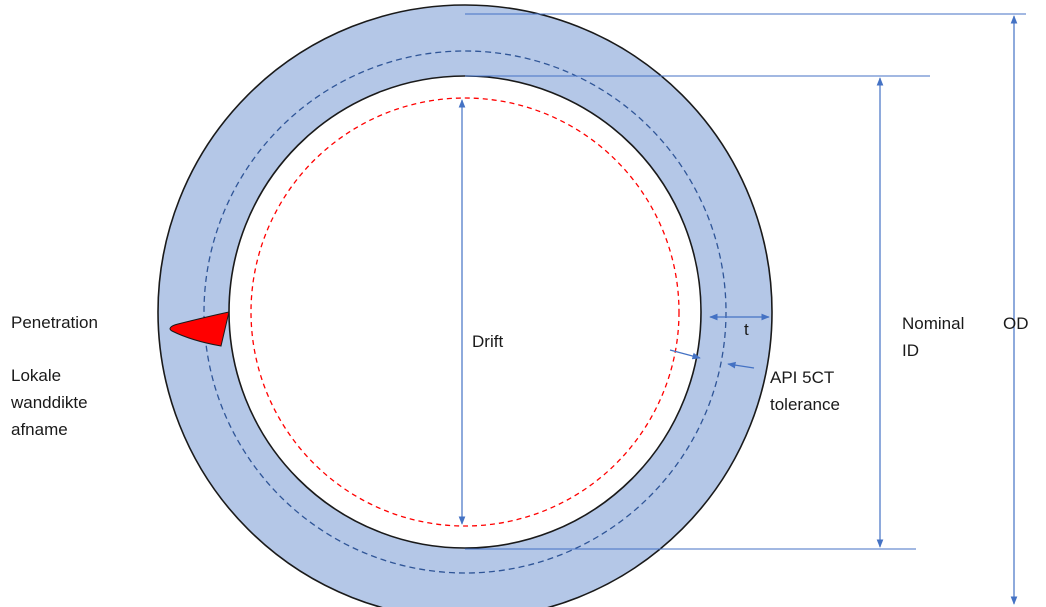 This screenshot has height=607, width=1046. What do you see at coordinates (685, 354) in the screenshot?
I see `api-tolerance-arrow-inner` at bounding box center [685, 354].